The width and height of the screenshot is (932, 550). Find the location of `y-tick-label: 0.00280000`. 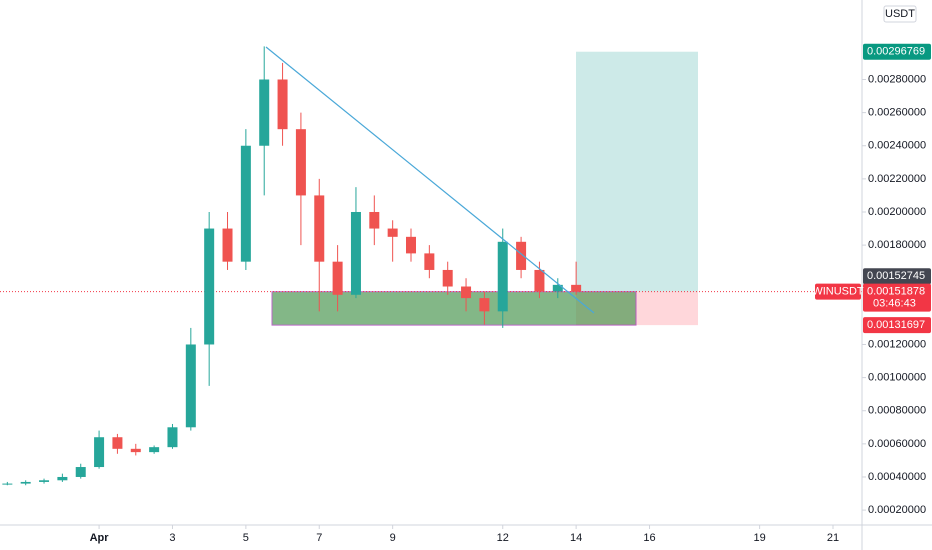

y-tick-label: 0.00280000 is located at coordinates (897, 79).